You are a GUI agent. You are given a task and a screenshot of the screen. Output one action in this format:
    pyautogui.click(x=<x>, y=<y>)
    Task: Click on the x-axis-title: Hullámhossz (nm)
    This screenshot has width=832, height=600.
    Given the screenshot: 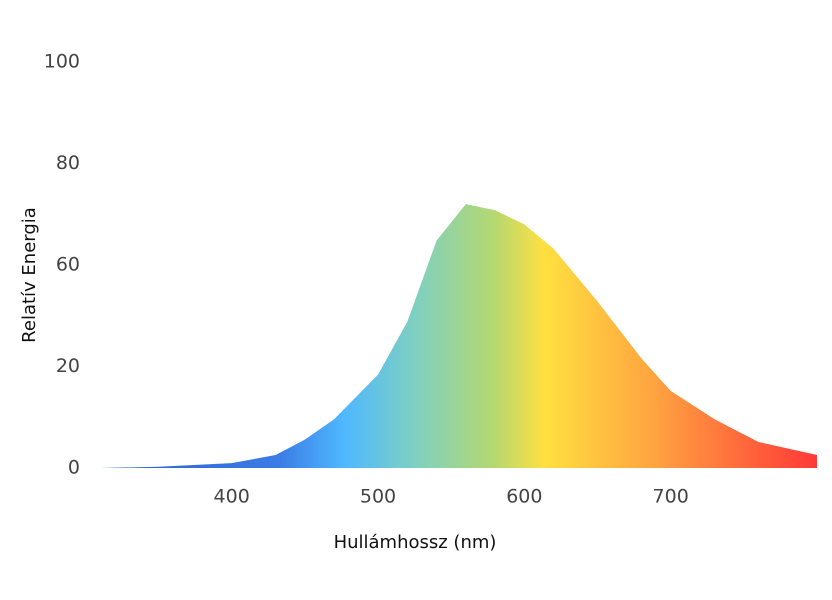 What is the action you would take?
    pyautogui.click(x=415, y=542)
    